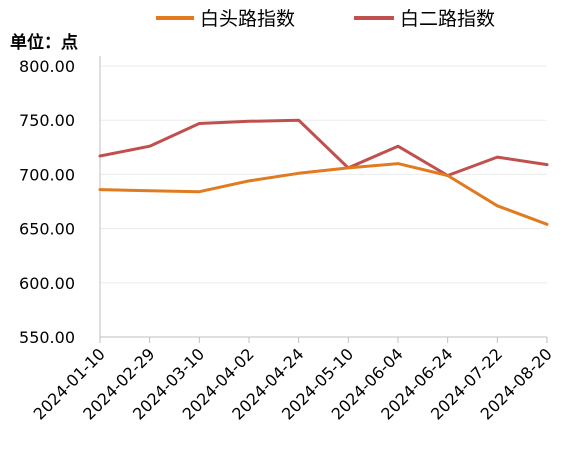 Image resolution: width=580 pixels, height=449 pixels. I want to click on y-tick-label: 700.00, so click(47, 174).